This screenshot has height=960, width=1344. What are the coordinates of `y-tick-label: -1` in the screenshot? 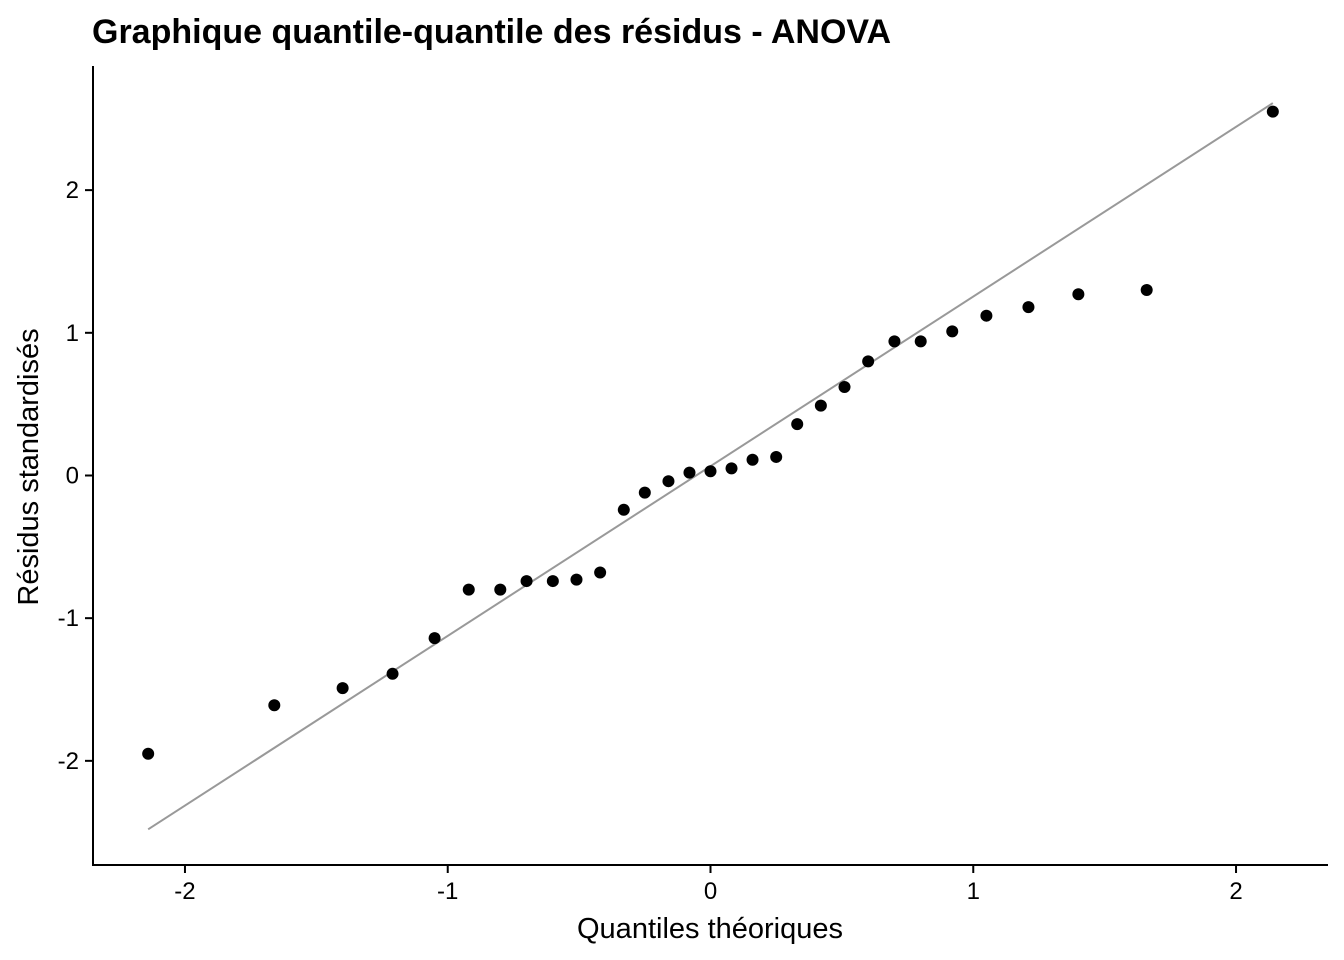 It's located at (68, 618).